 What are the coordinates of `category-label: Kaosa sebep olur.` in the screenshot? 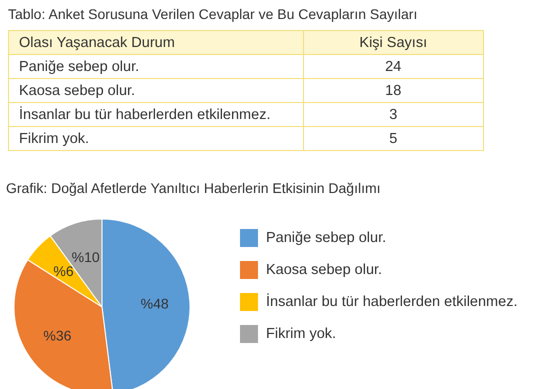 It's located at (155, 90).